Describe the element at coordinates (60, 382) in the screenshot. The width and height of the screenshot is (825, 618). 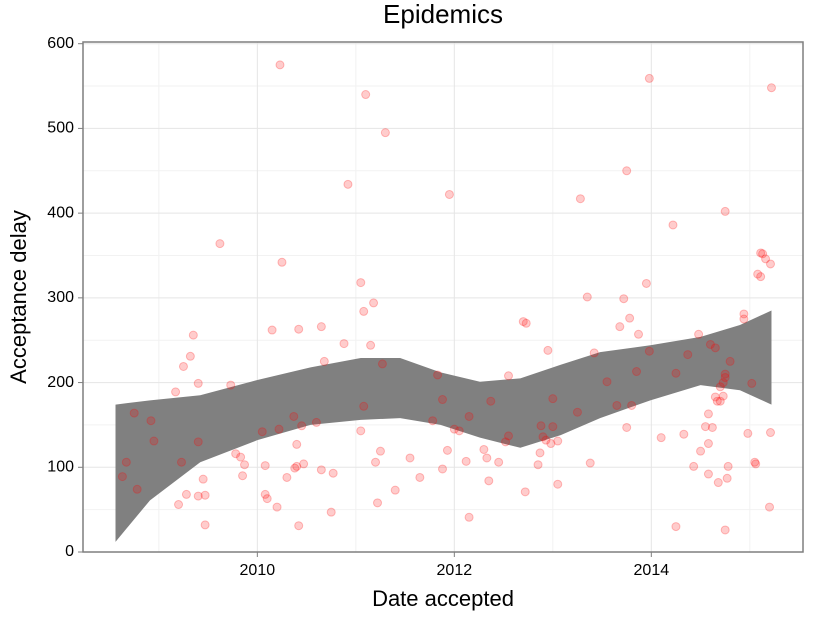
I see `y-tick-label: 200` at that location.